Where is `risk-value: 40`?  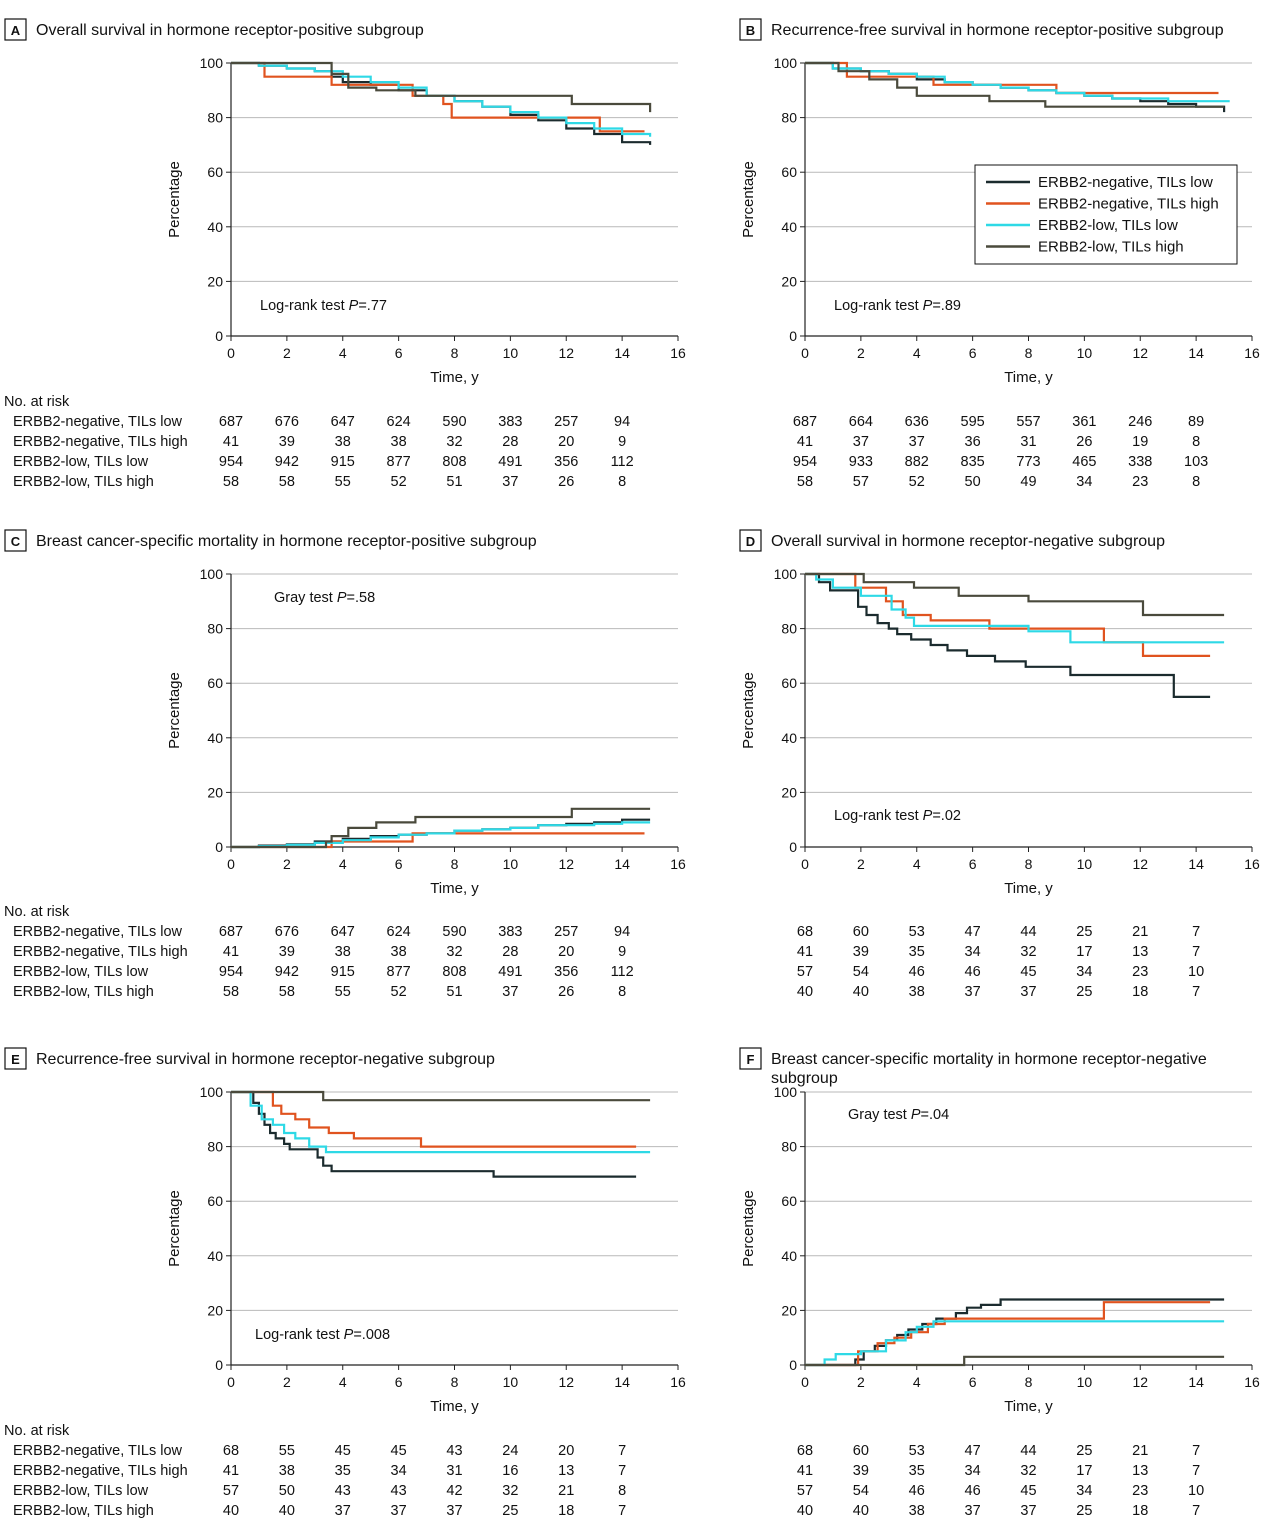 risk-value: 40 is located at coordinates (287, 1511).